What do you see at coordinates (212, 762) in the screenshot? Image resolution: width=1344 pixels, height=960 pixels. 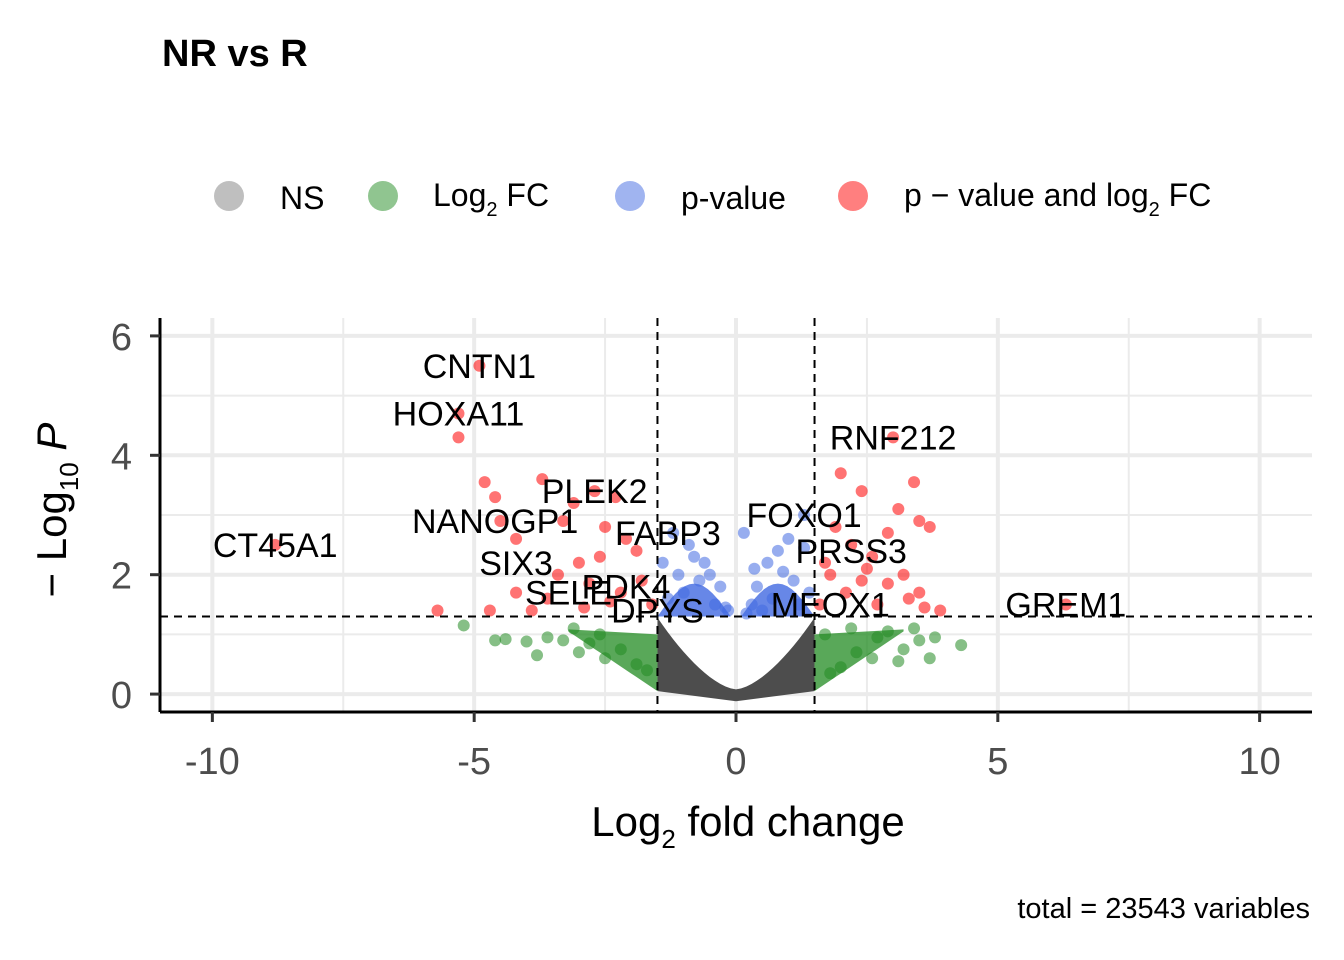 I see `x-tick-label: -10` at bounding box center [212, 762].